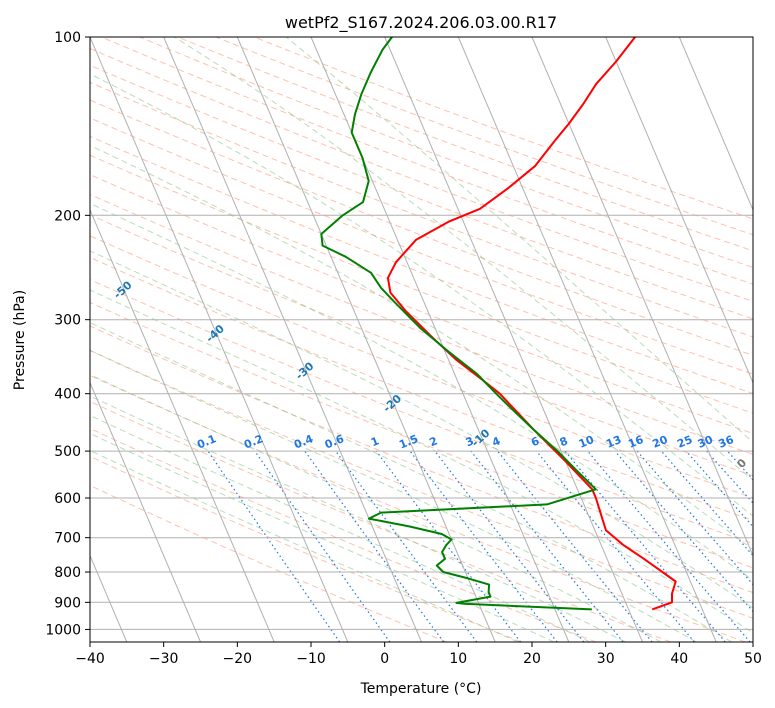  Describe the element at coordinates (67, 38) in the screenshot. I see `y-tick-label: 100` at that location.